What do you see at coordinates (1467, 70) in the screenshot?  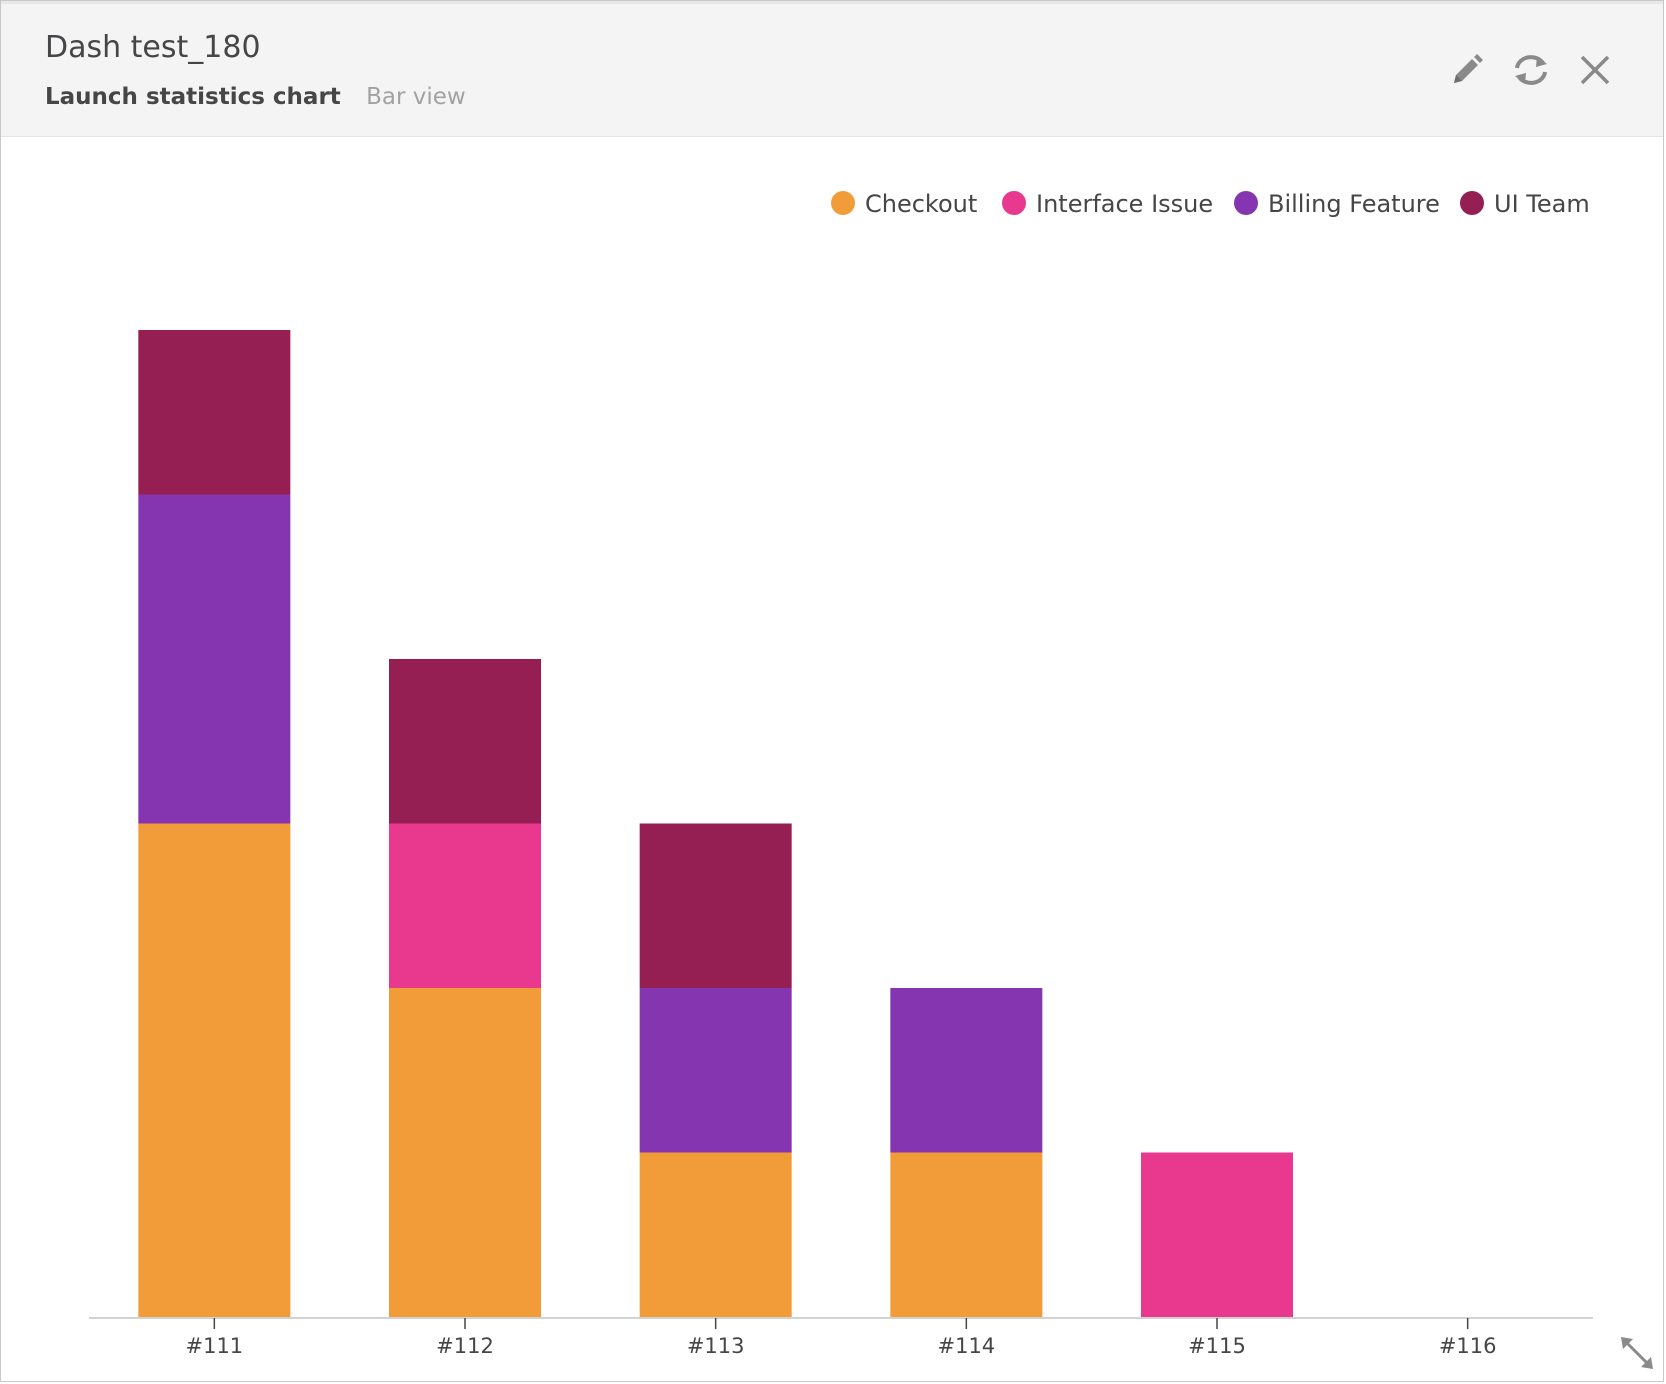 I see `edit-icon` at bounding box center [1467, 70].